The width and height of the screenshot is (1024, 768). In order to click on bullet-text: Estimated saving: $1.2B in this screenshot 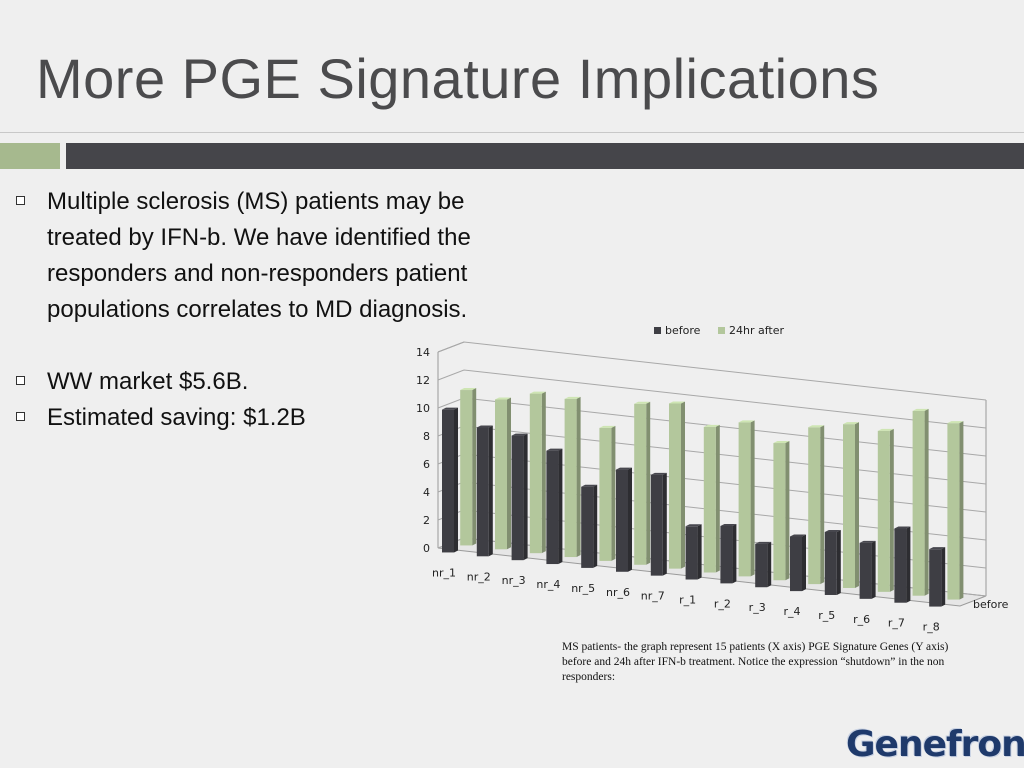, I will do `click(176, 417)`.